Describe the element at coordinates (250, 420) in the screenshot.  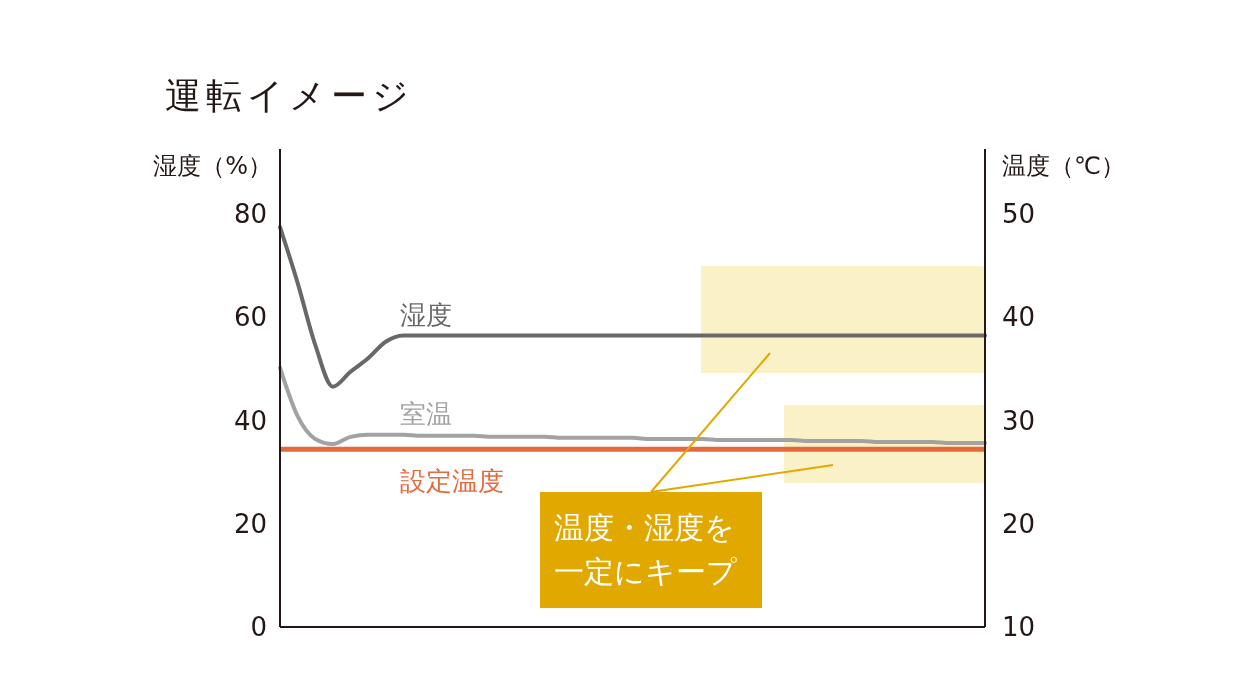
I see `y-tick-label: 40` at that location.